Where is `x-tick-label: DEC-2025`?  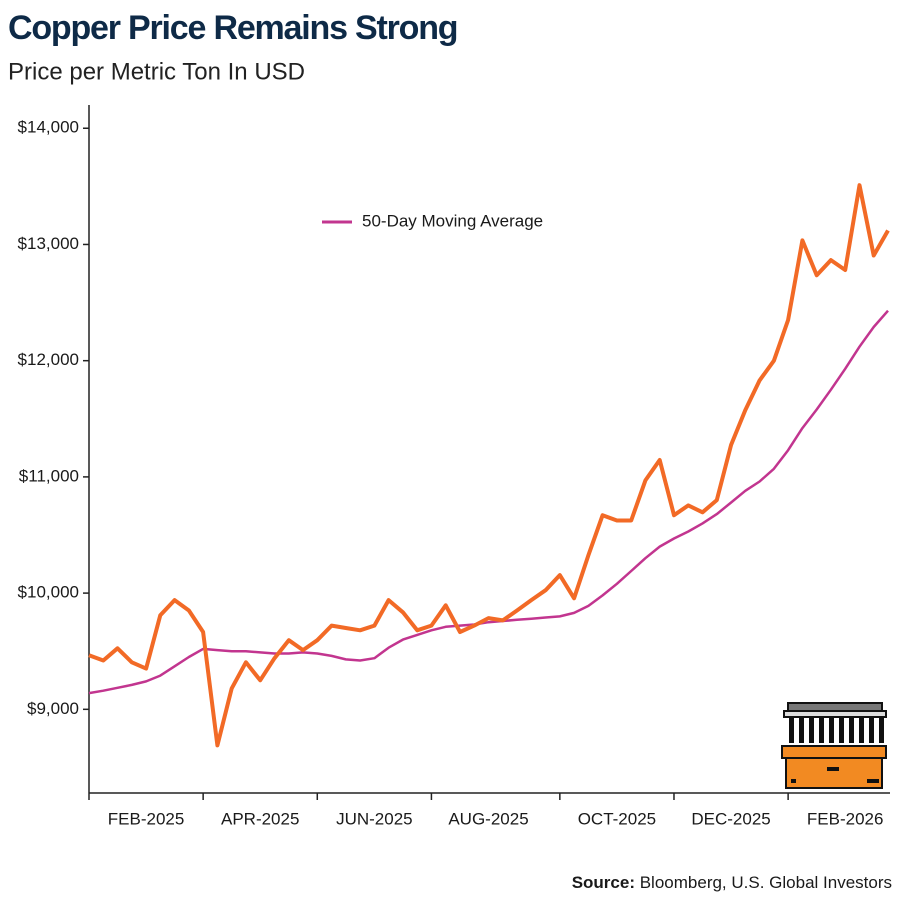
x-tick-label: DEC-2025 is located at coordinates (730, 818).